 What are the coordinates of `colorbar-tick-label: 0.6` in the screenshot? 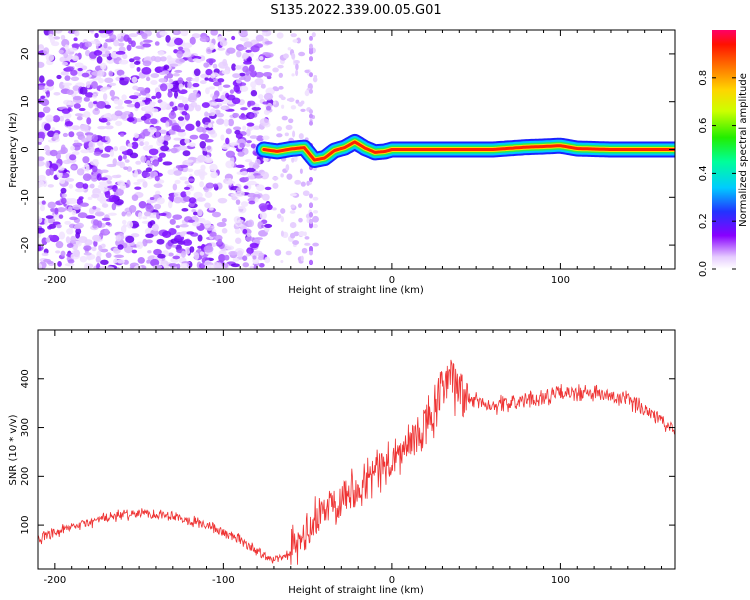 It's located at (703, 126).